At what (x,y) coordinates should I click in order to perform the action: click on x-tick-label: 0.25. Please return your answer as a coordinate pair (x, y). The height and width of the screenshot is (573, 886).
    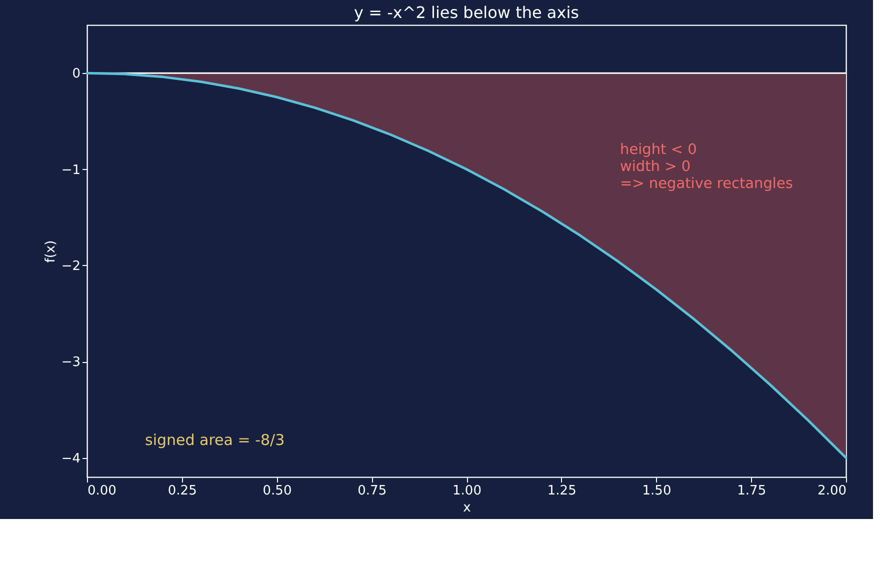
    Looking at the image, I should click on (182, 491).